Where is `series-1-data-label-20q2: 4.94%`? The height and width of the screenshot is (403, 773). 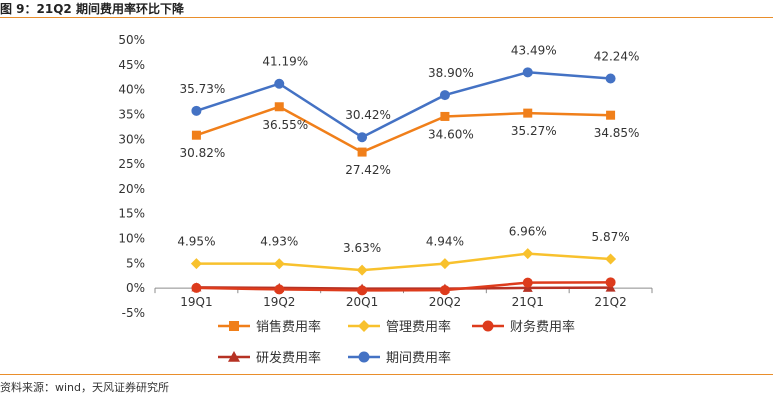 series-1-data-label-20q2: 4.94% is located at coordinates (445, 242).